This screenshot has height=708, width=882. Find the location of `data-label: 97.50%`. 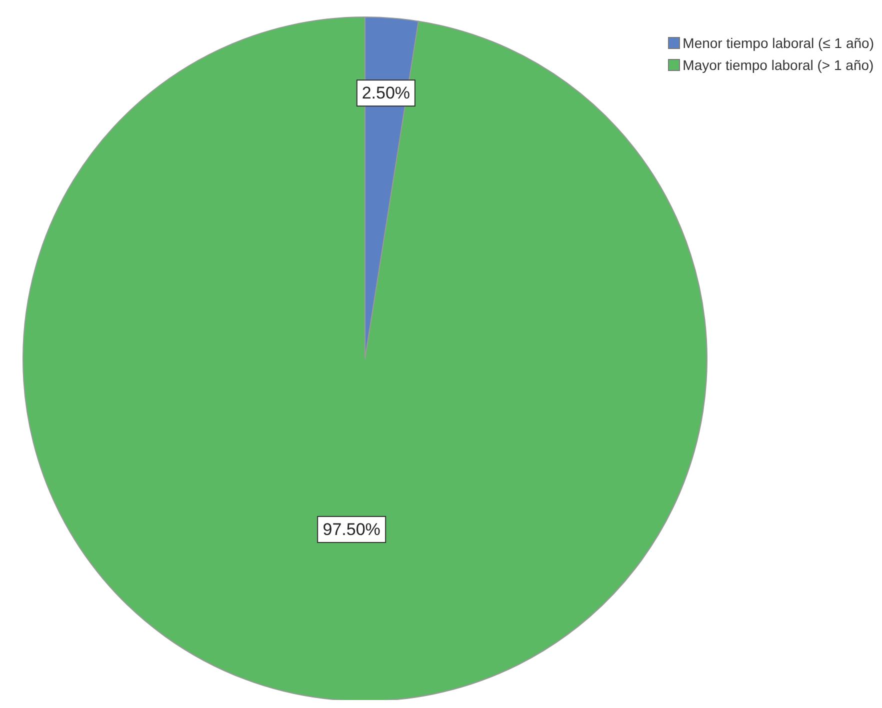

data-label: 97.50% is located at coordinates (351, 529).